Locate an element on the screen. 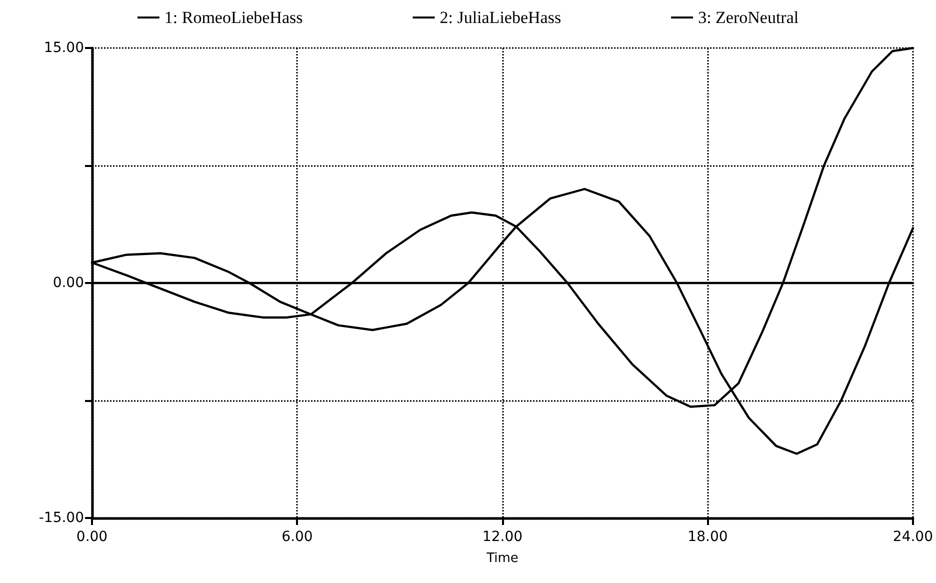 This screenshot has height=583, width=936. x-tick-label: 0.00 is located at coordinates (92, 537).